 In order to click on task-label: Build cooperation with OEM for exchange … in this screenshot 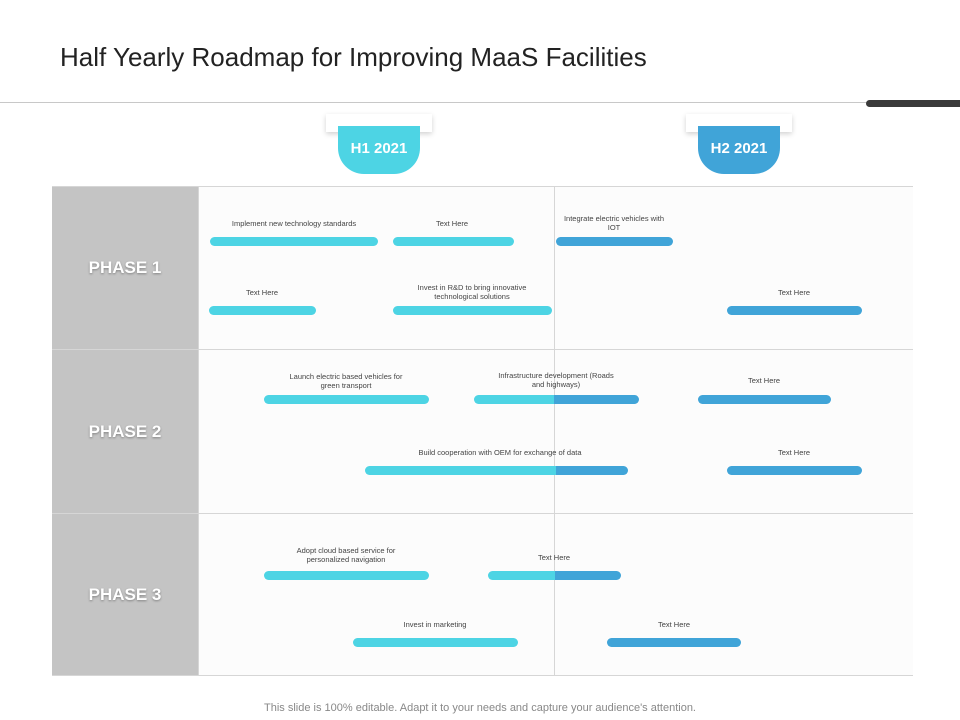, I will do `click(500, 452)`.